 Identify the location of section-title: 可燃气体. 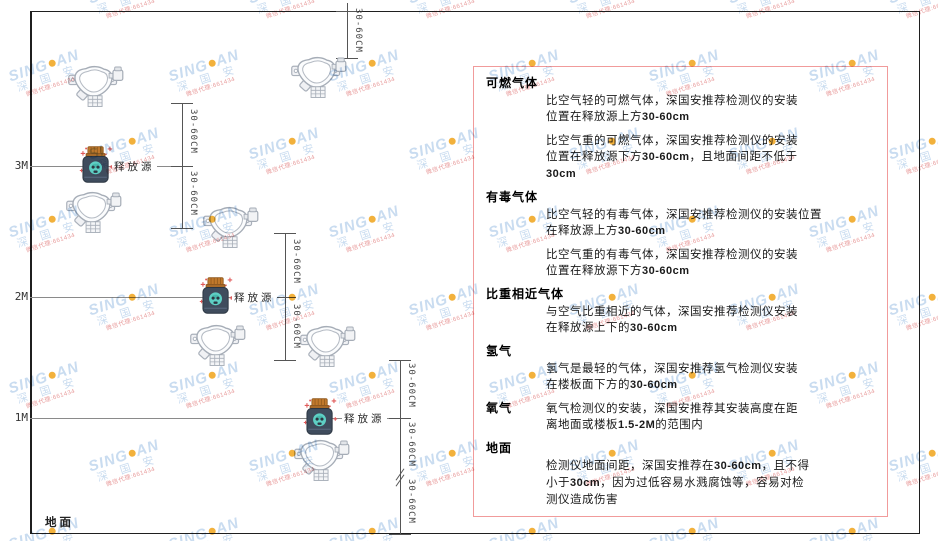
(512, 83).